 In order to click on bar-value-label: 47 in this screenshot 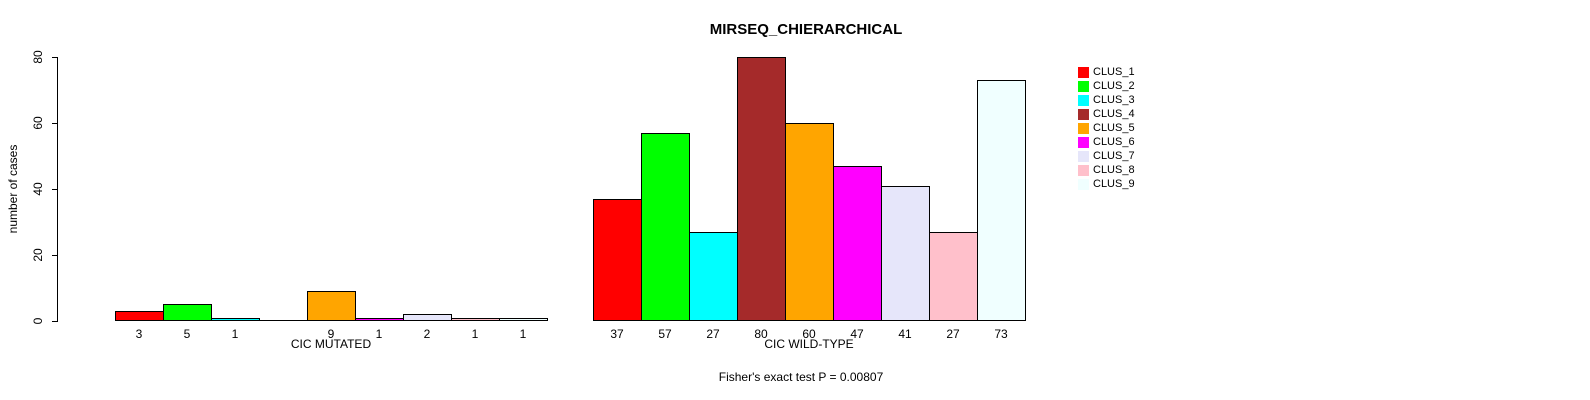, I will do `click(857, 334)`.